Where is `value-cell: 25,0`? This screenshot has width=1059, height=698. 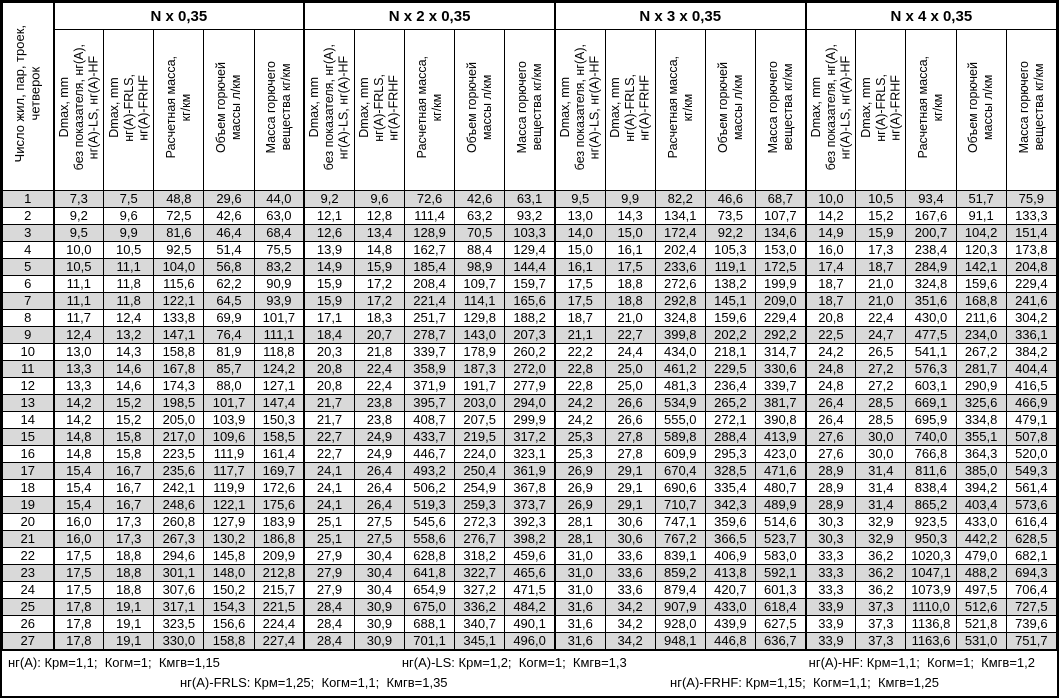 value-cell: 25,0 is located at coordinates (630, 369).